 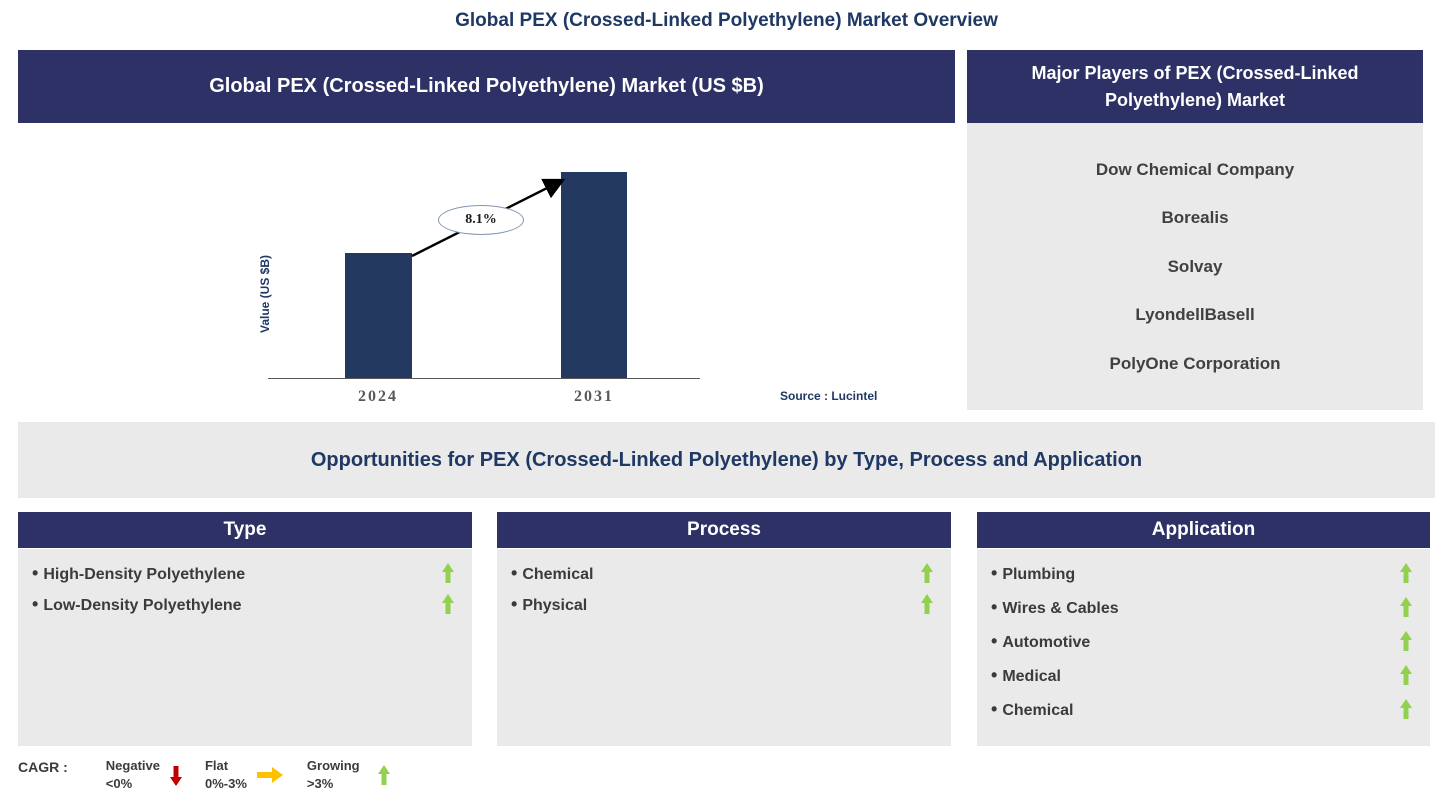 I want to click on opportunity-item: Plumbing, so click(x=1201, y=573).